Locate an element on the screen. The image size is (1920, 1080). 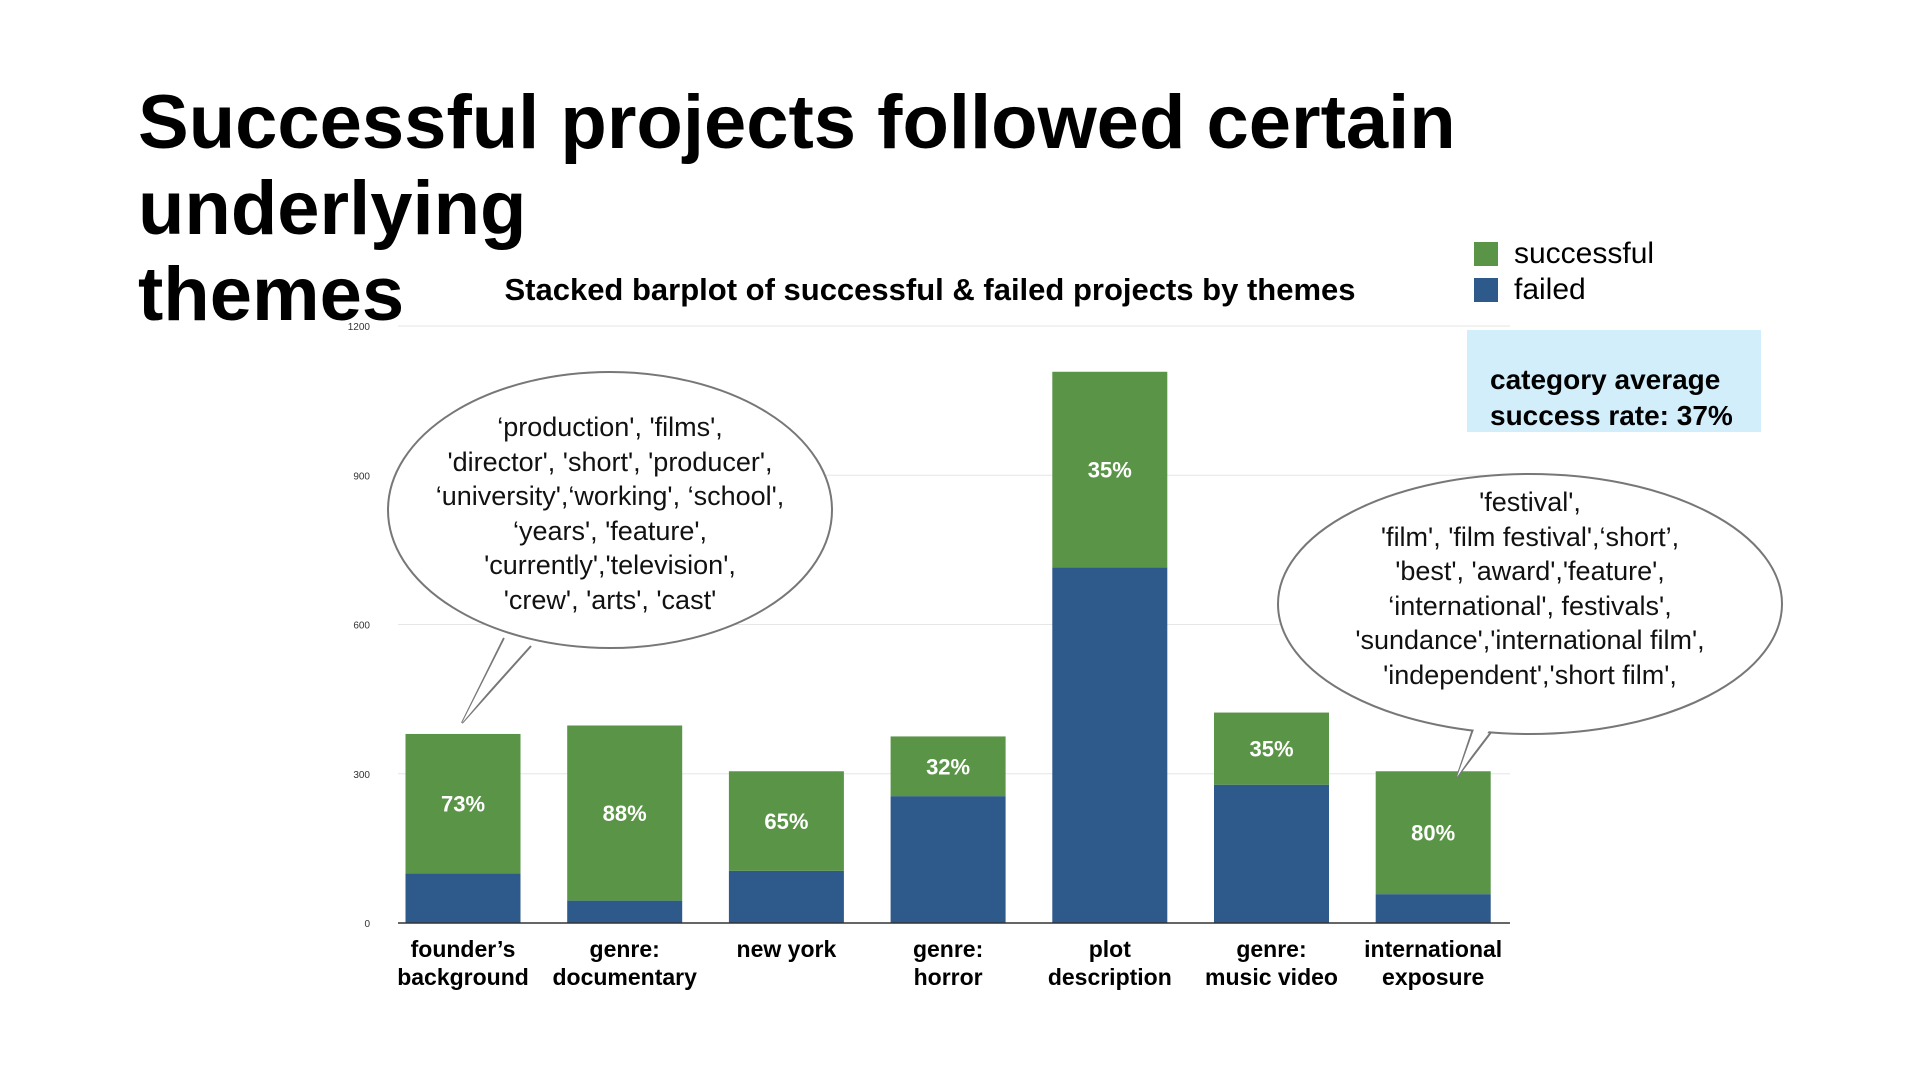
bar-data-label: 73% is located at coordinates (463, 804).